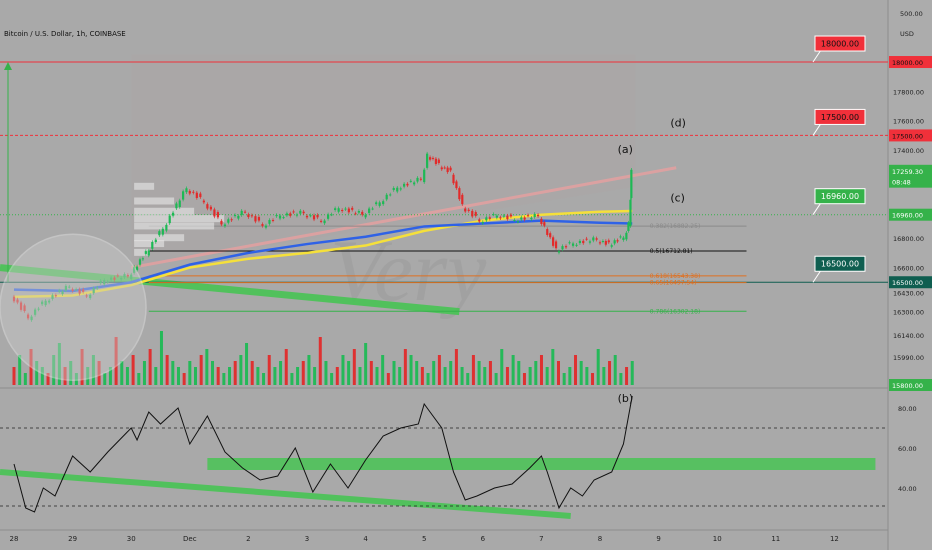  I want to click on callout-label: 16500.00, so click(840, 264).